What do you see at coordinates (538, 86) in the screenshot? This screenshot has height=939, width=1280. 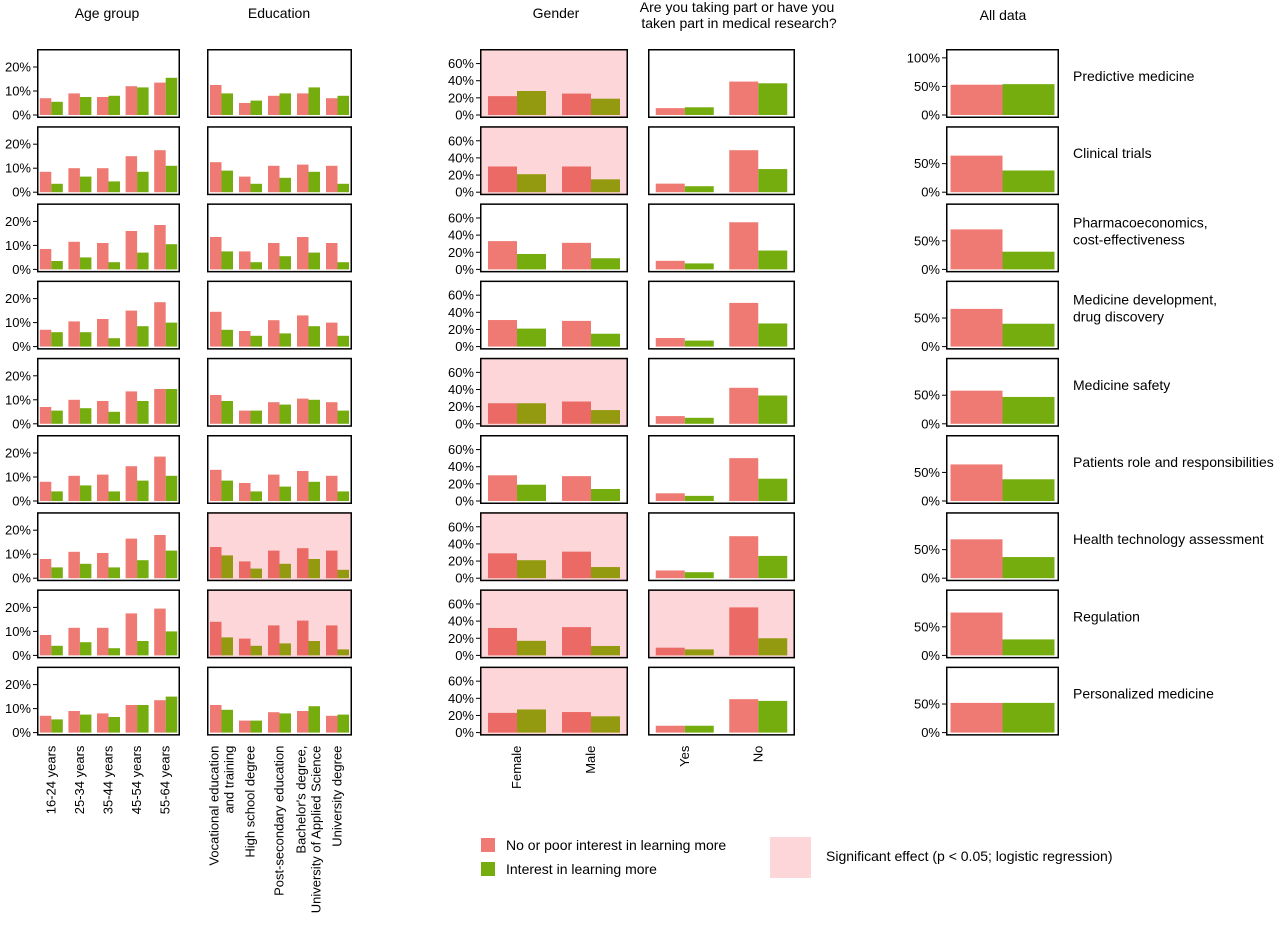 I see `panel-gender-predictive-medicine: 0% 20% 40% 60%` at bounding box center [538, 86].